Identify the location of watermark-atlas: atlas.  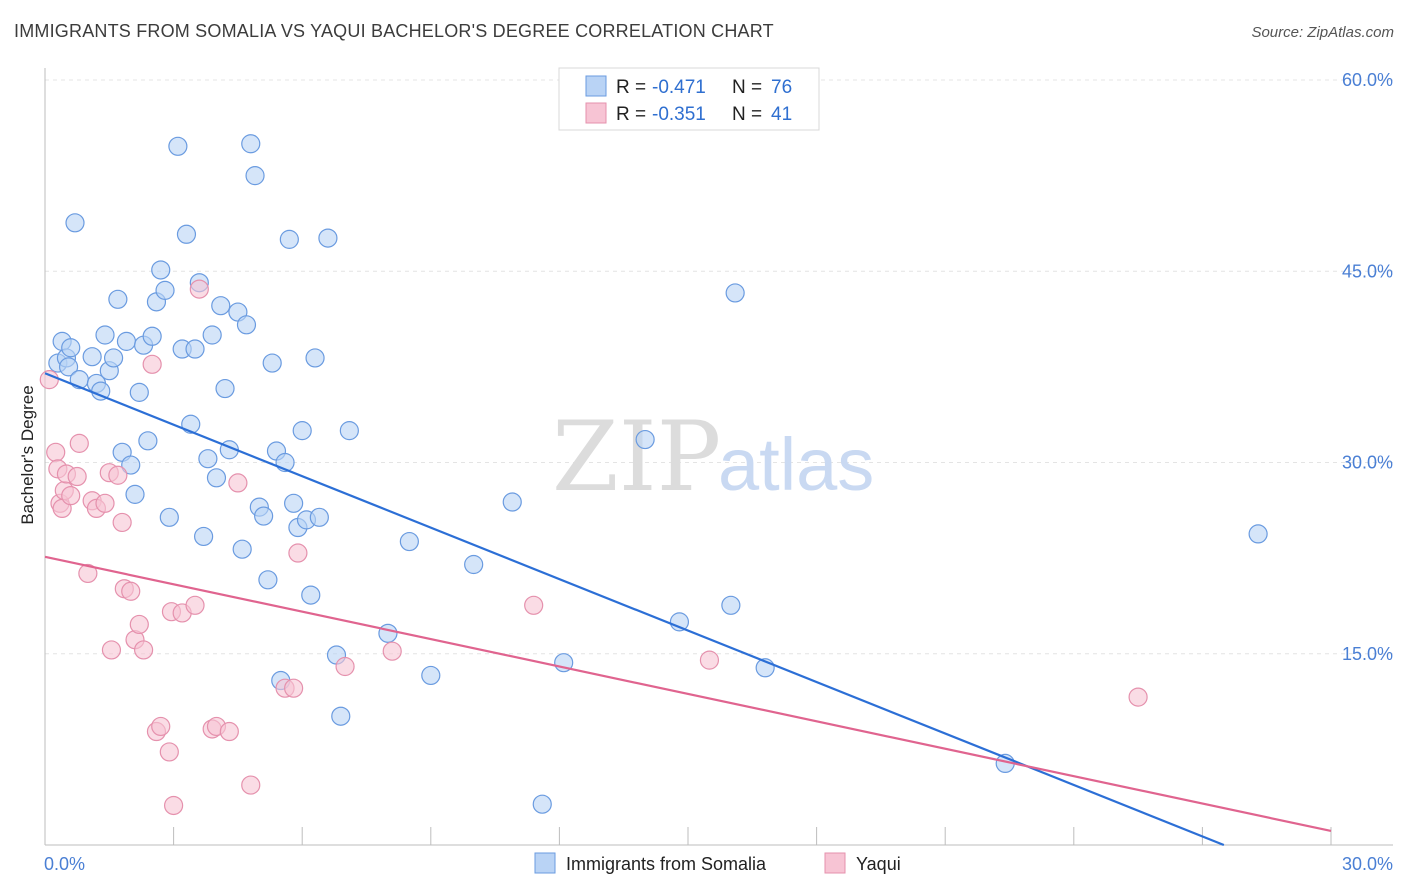
(796, 464).